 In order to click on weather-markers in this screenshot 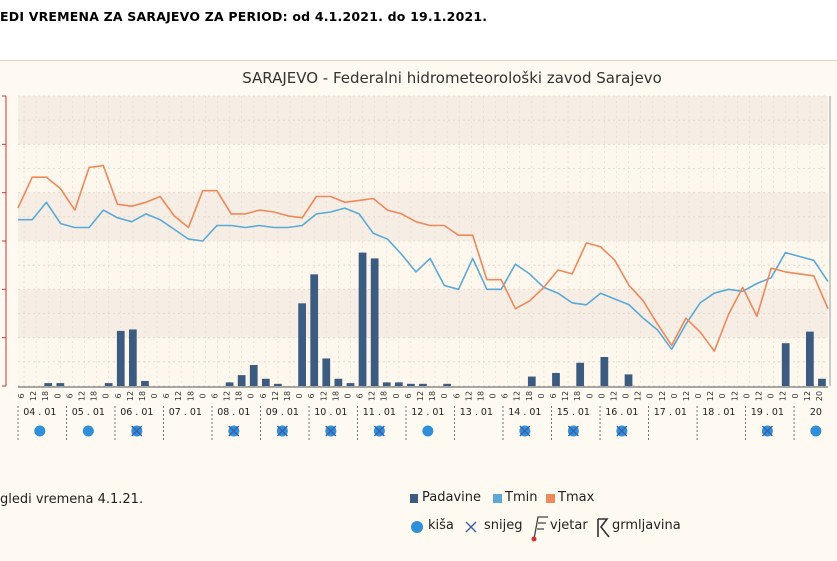, I will do `click(428, 431)`.